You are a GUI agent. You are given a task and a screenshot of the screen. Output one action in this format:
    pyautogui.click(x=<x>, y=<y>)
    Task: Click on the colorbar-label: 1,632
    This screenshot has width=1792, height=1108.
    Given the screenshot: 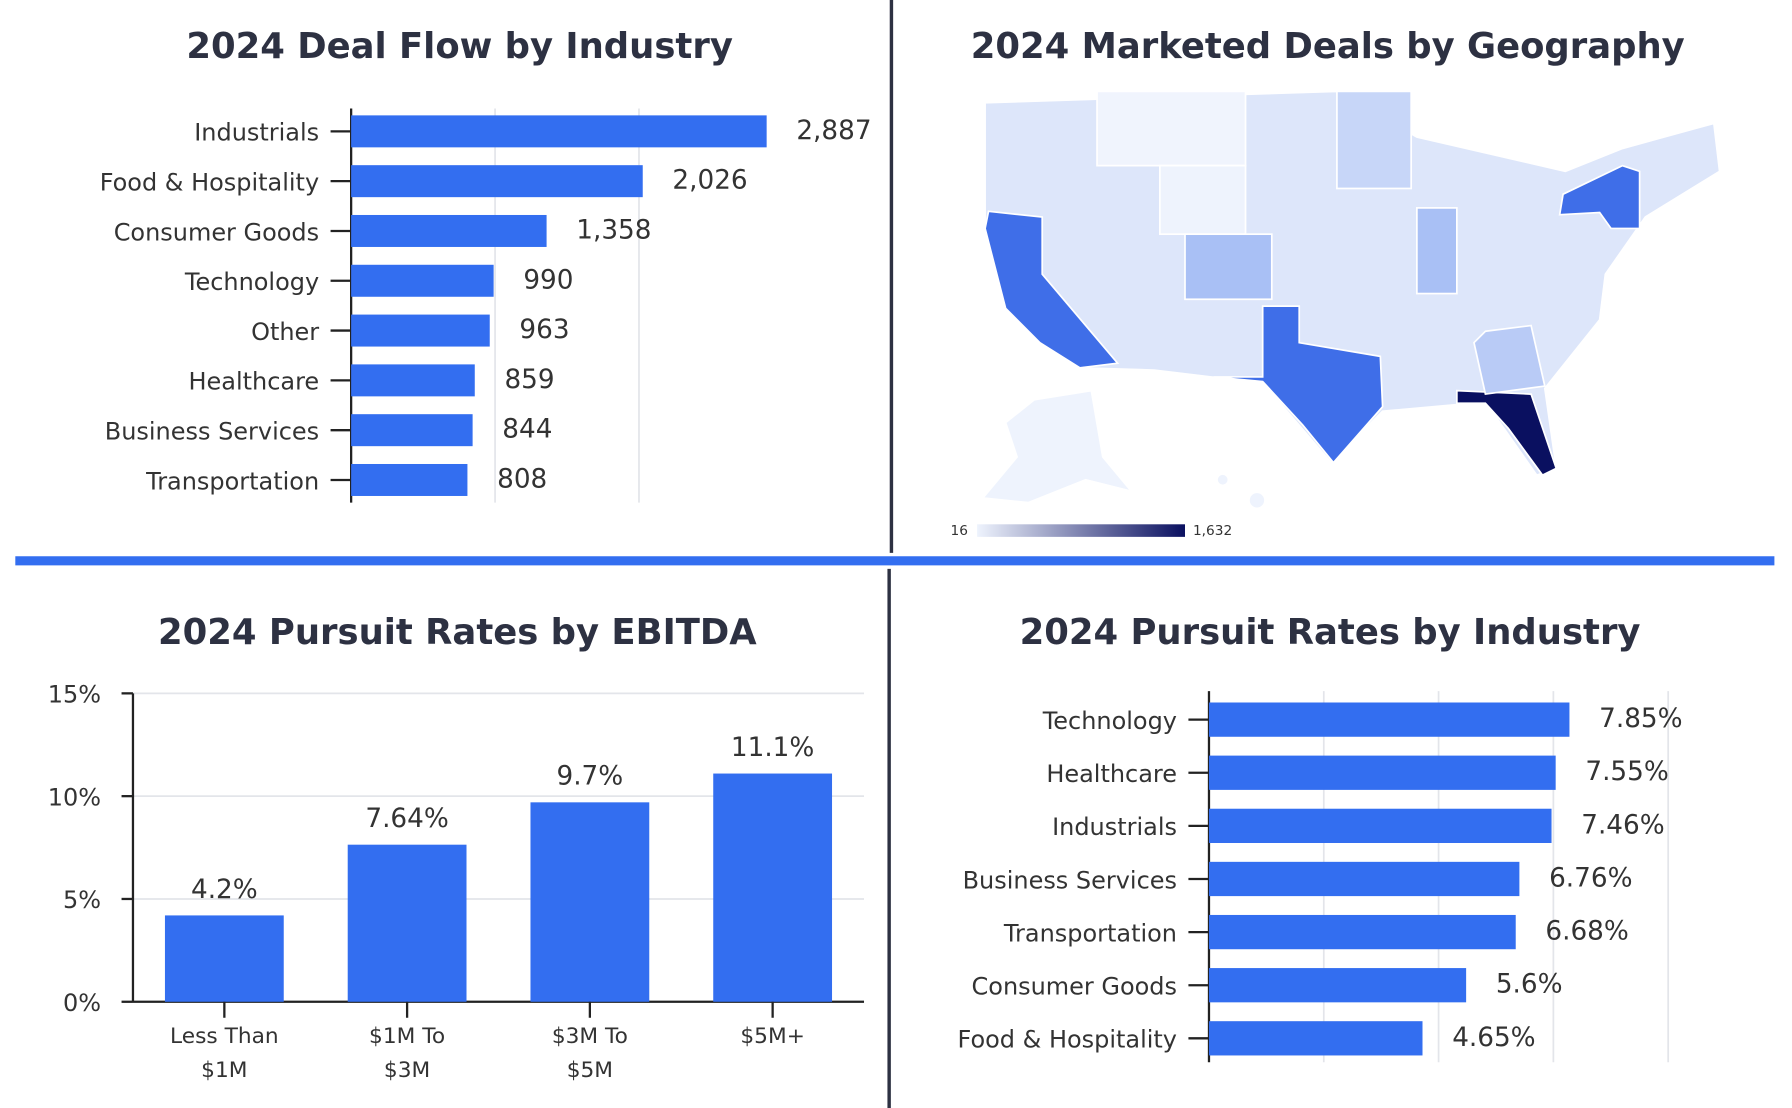 What is the action you would take?
    pyautogui.click(x=1212, y=531)
    